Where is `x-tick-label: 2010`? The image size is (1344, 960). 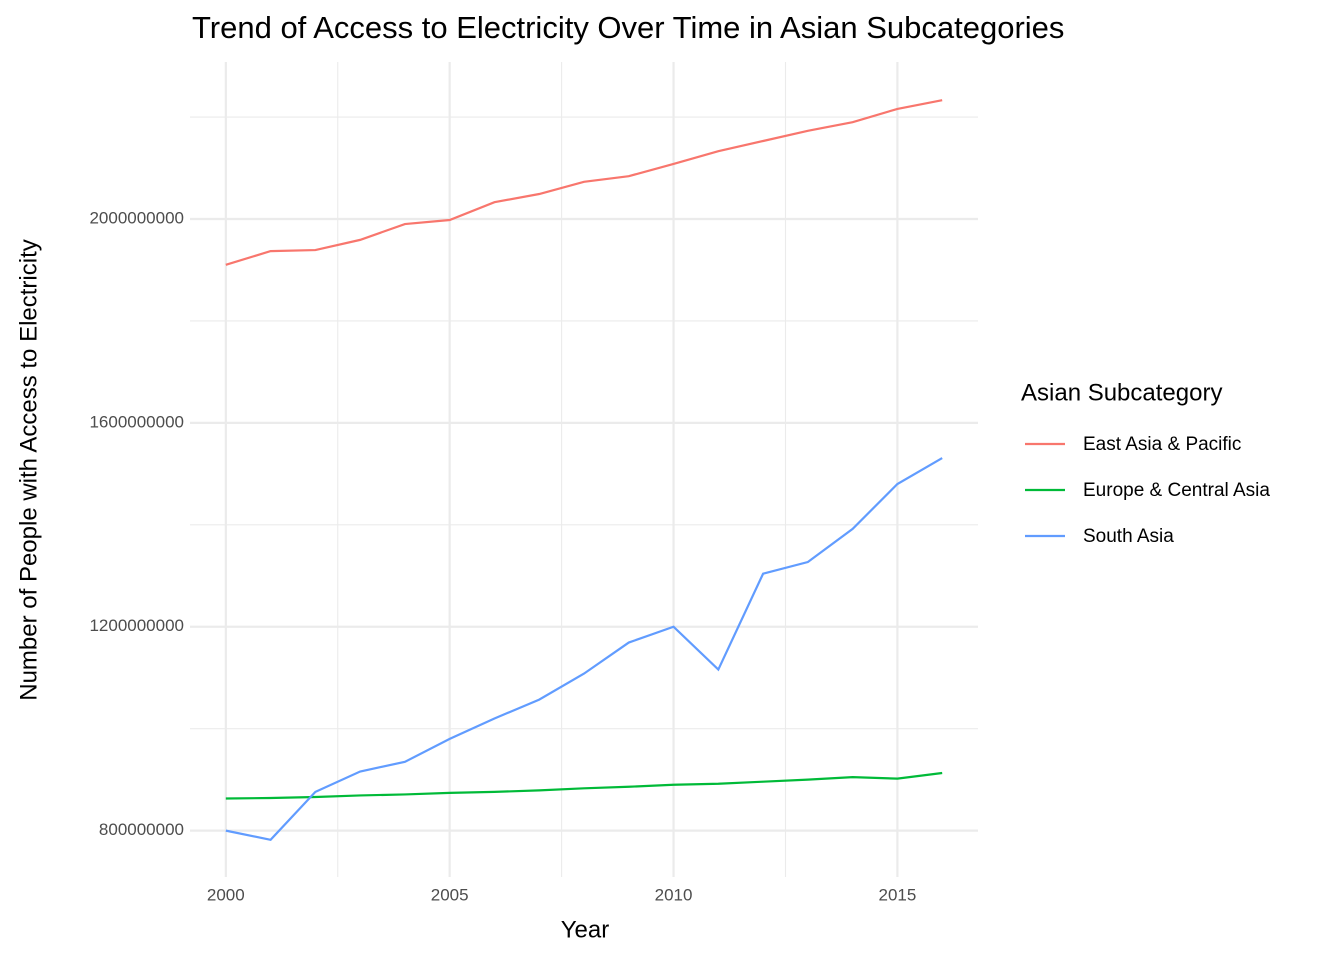 x-tick-label: 2010 is located at coordinates (674, 894).